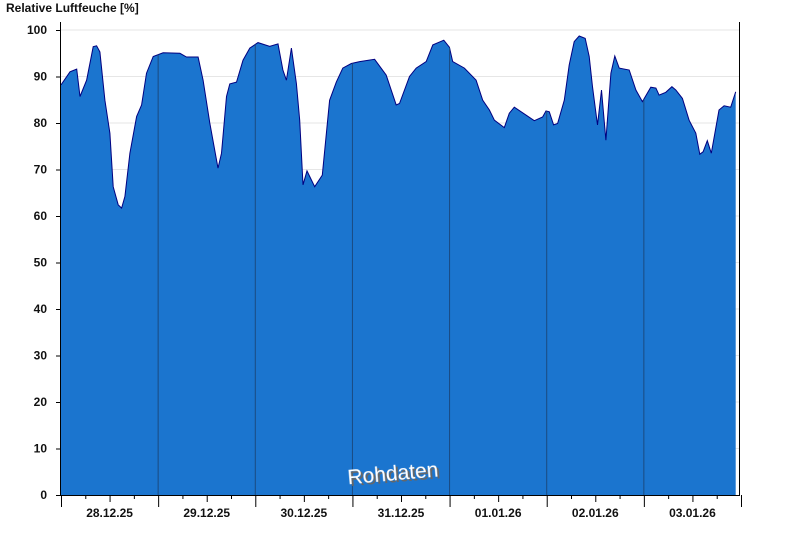 Image resolution: width=800 pixels, height=550 pixels. Describe the element at coordinates (595, 513) in the screenshot. I see `x-tick-label: 02.01.26` at that location.